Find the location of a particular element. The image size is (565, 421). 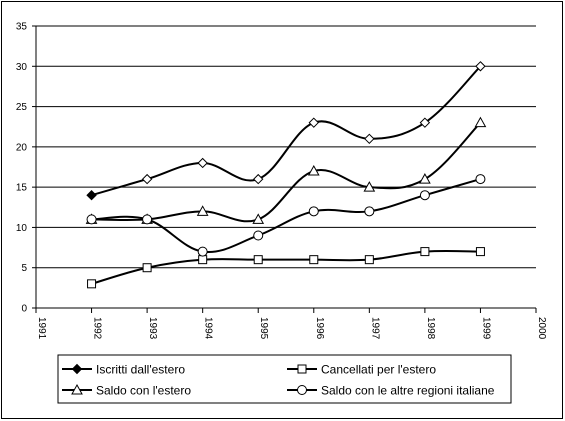

x-tick-label: 1992 is located at coordinates (97, 328).